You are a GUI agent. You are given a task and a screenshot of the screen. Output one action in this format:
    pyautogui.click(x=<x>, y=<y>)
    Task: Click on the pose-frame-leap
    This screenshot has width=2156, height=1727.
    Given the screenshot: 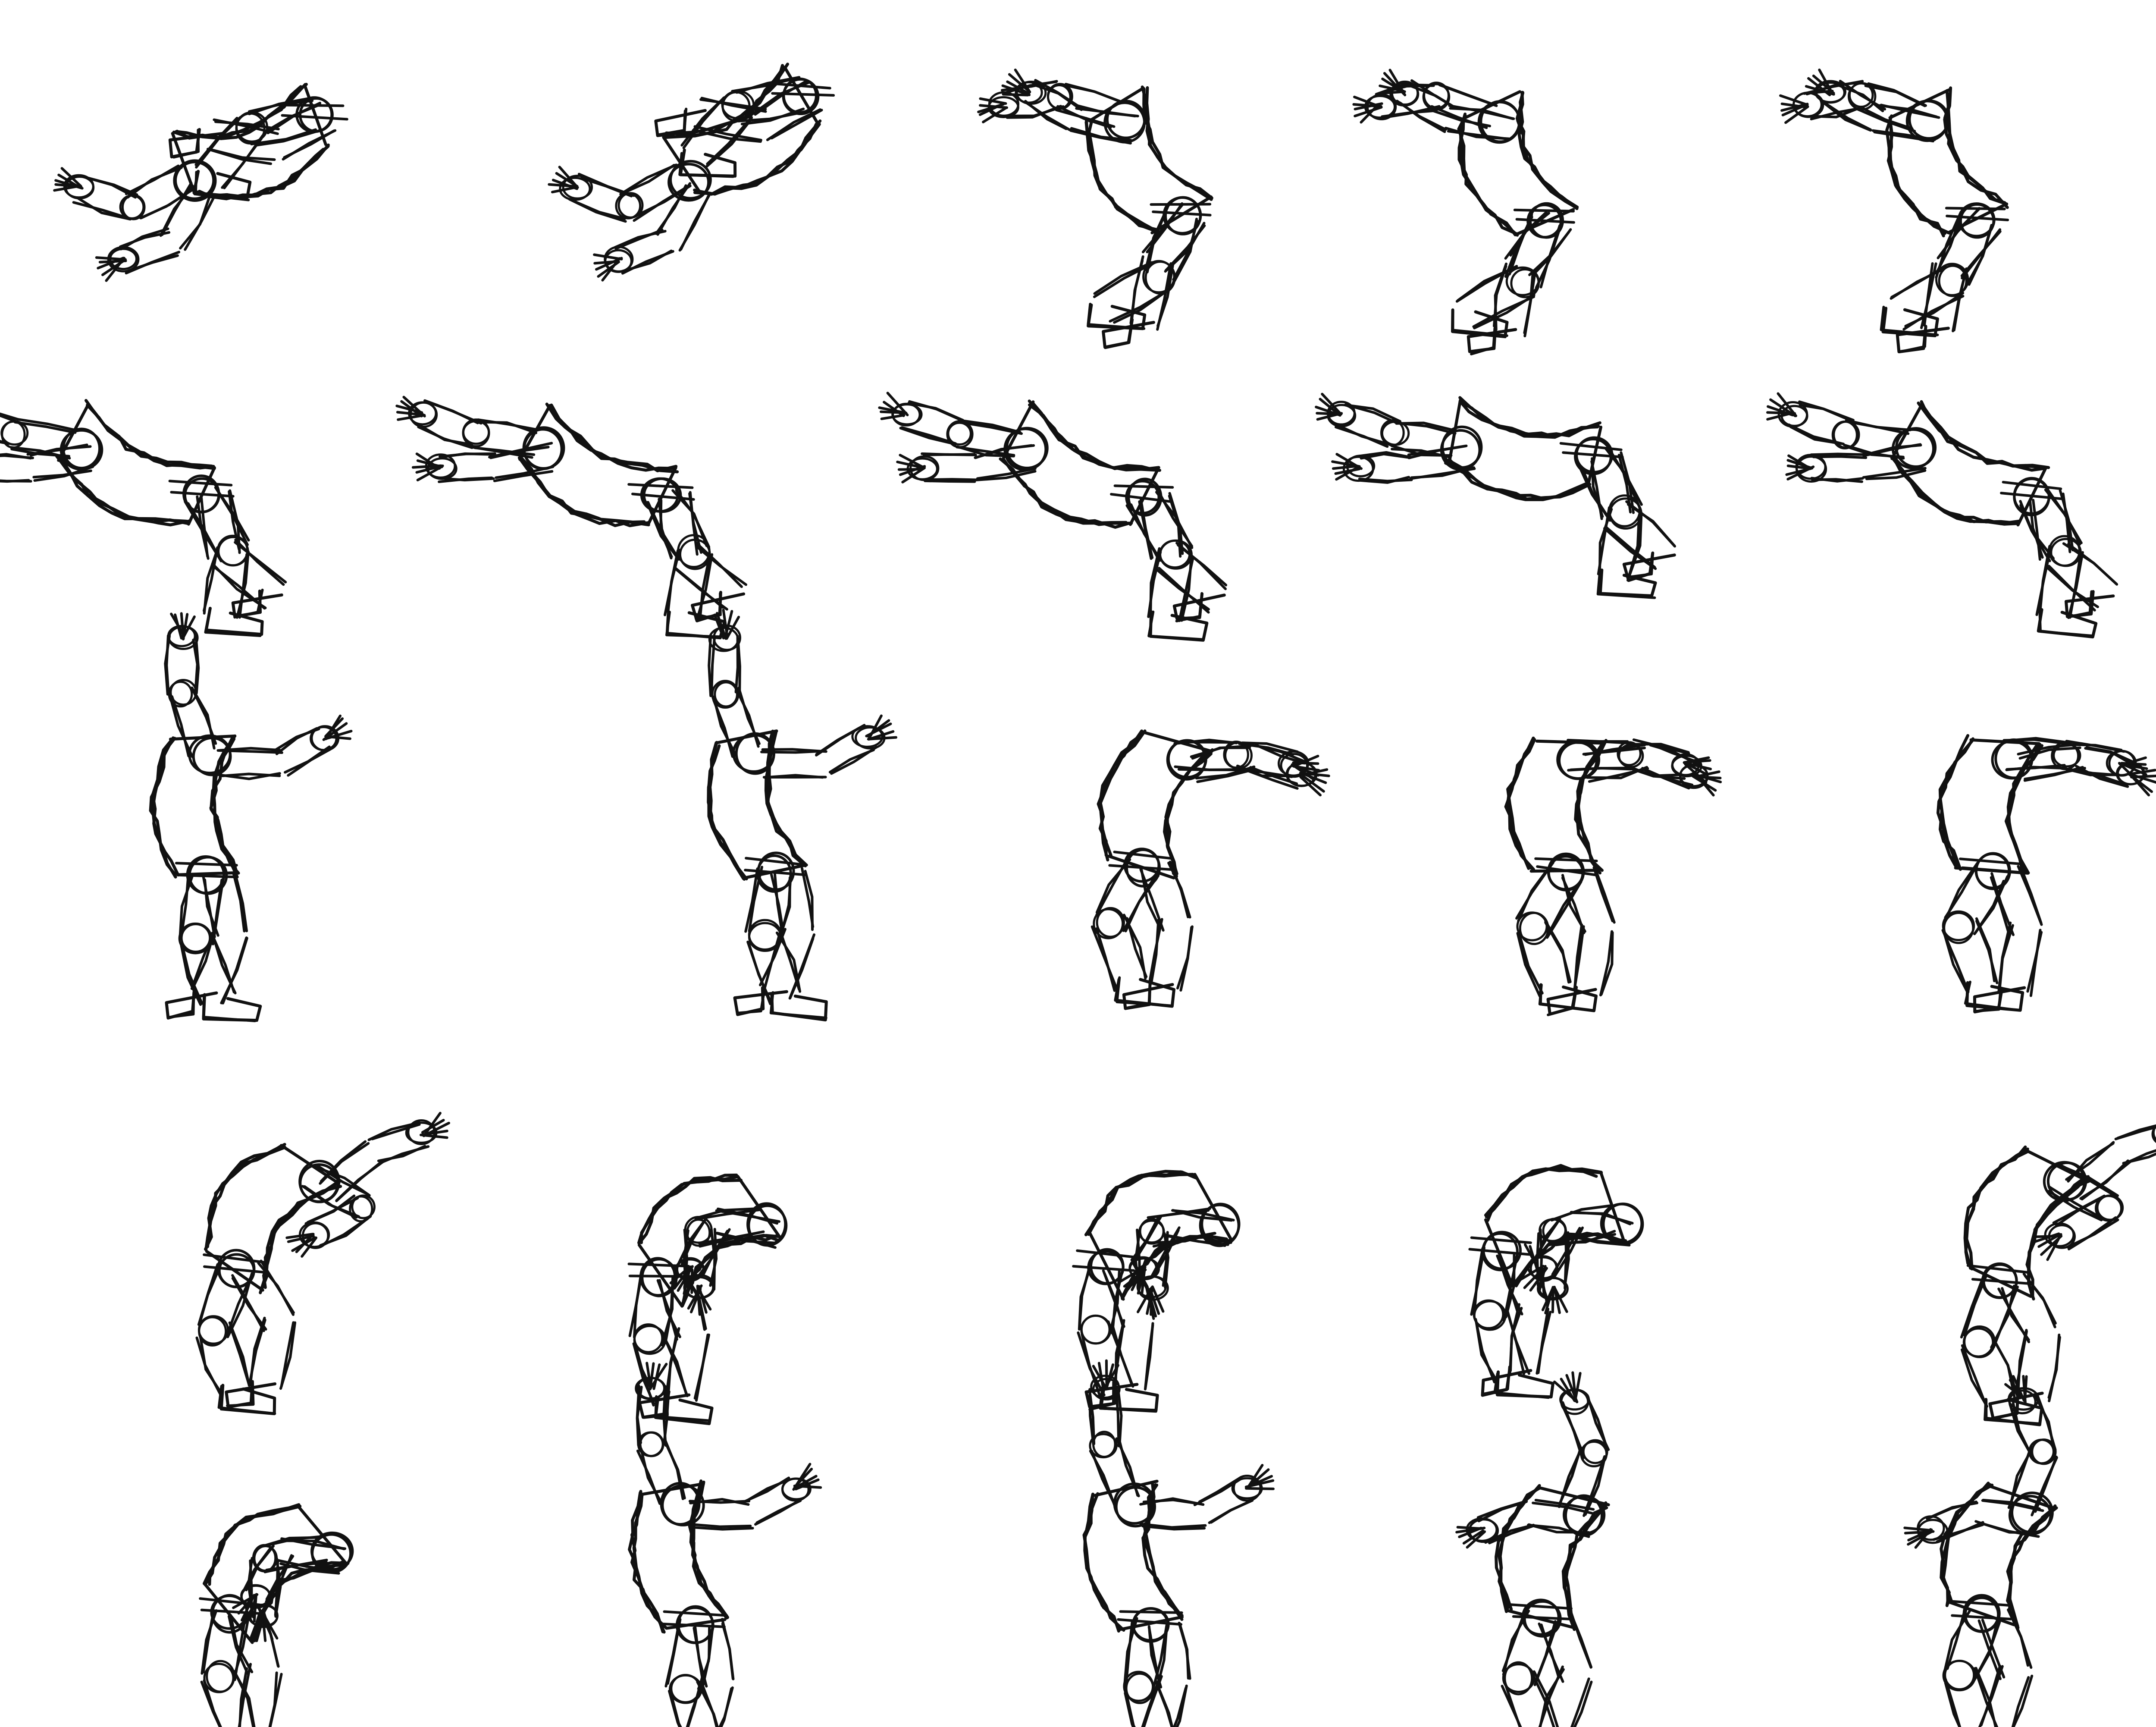 What is the action you would take?
    pyautogui.click(x=1513, y=198)
    